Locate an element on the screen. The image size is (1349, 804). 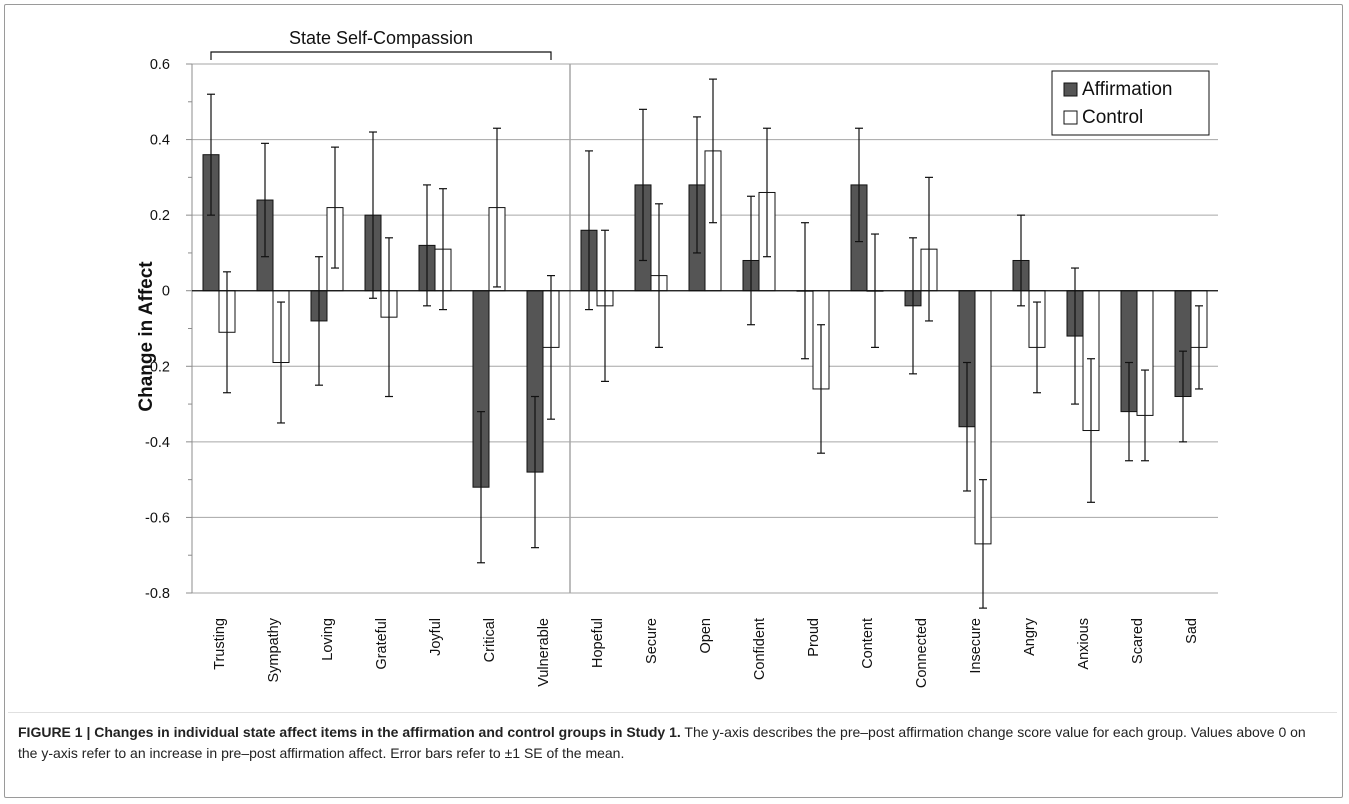
x-category-label: Connected is located at coordinates (922, 653).